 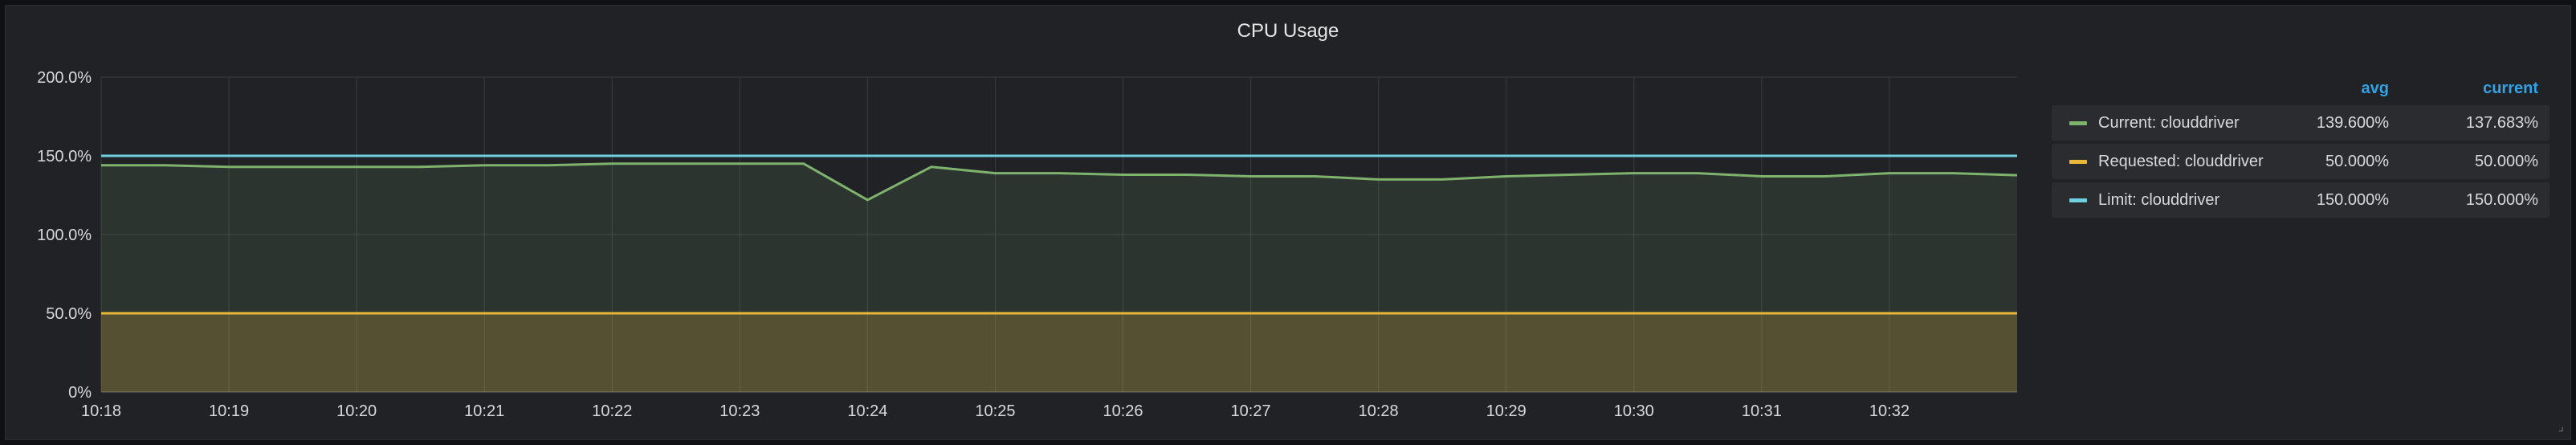 I want to click on y-tick-label: 200.0%, so click(x=64, y=78).